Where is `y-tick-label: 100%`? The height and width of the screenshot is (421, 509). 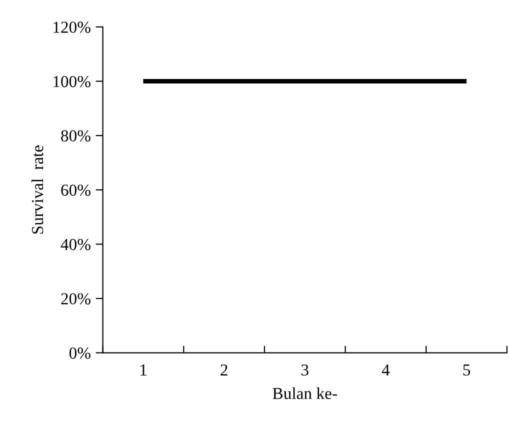 y-tick-label: 100% is located at coordinates (72, 82).